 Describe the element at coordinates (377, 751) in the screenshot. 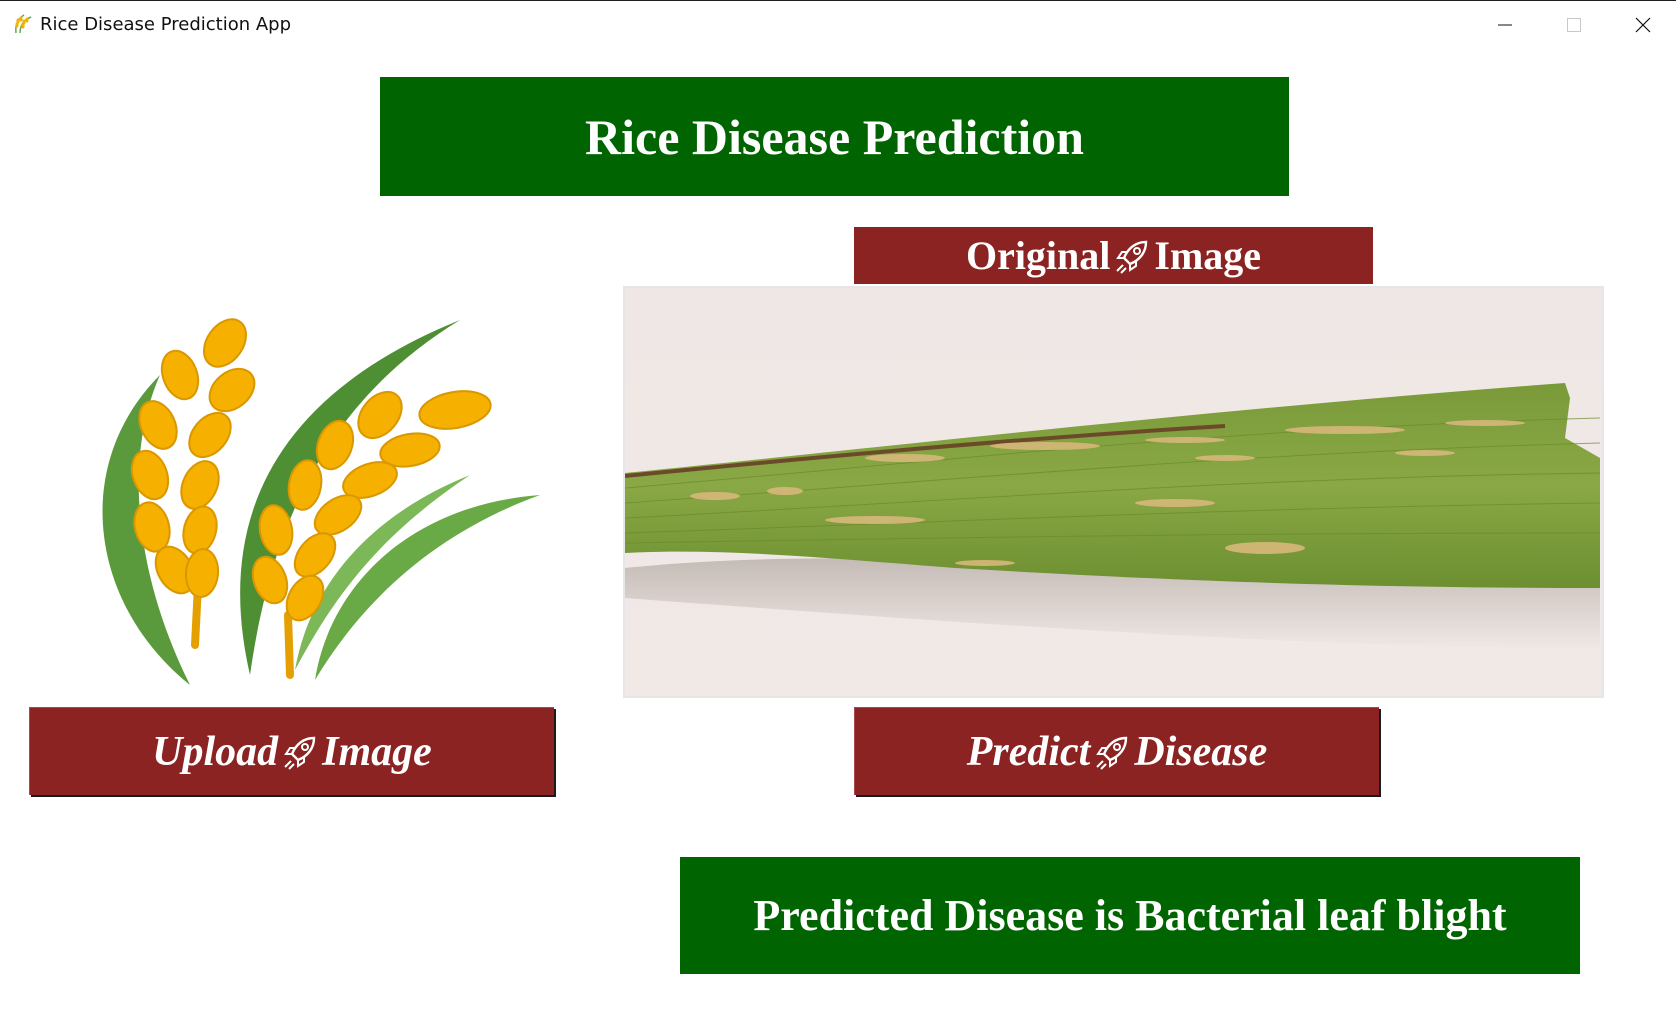

I see `upload-label-right: Image` at that location.